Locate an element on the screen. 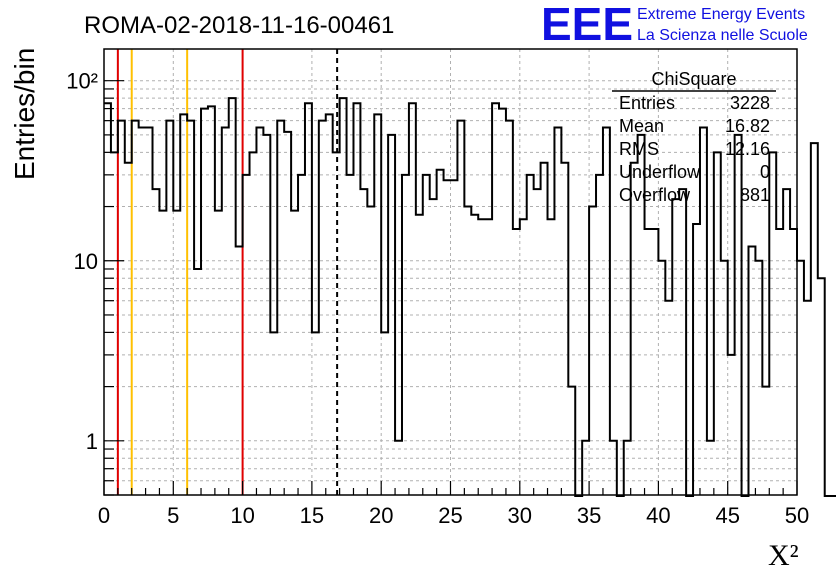  y-tick-label: 10² is located at coordinates (82, 81).